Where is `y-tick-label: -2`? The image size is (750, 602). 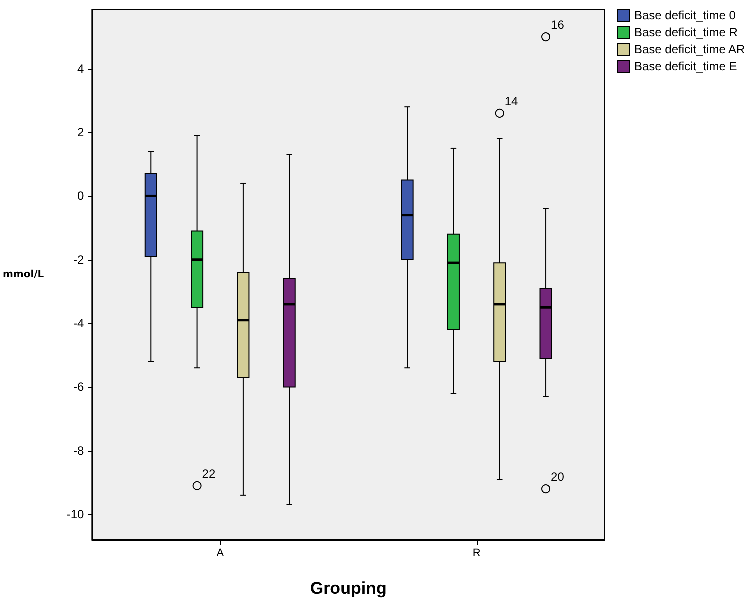
y-tick-label: -2 is located at coordinates (78, 259).